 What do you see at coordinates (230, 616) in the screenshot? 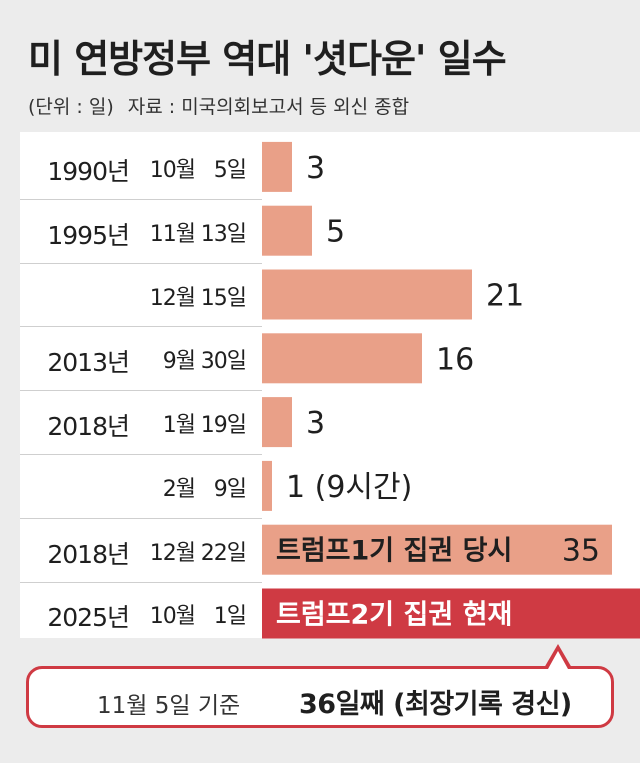
I see `row-day: 1일` at bounding box center [230, 616].